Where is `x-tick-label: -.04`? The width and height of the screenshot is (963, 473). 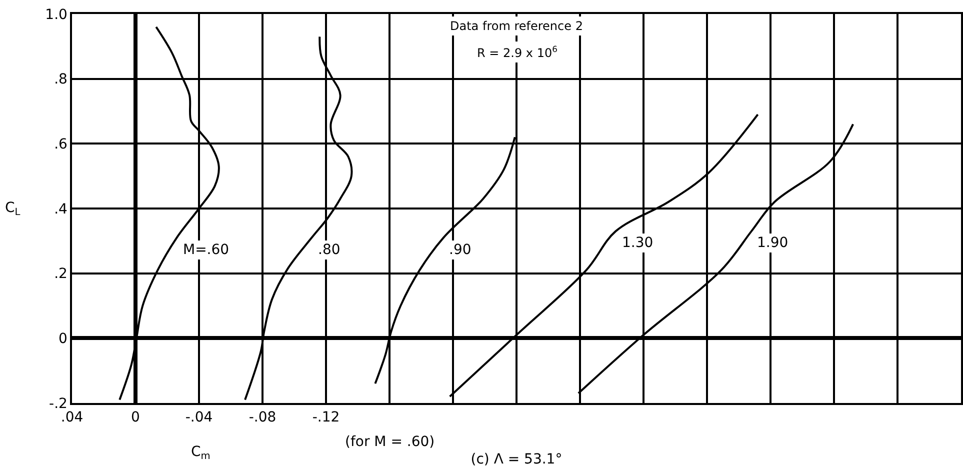 x-tick-label: -.04 is located at coordinates (199, 418).